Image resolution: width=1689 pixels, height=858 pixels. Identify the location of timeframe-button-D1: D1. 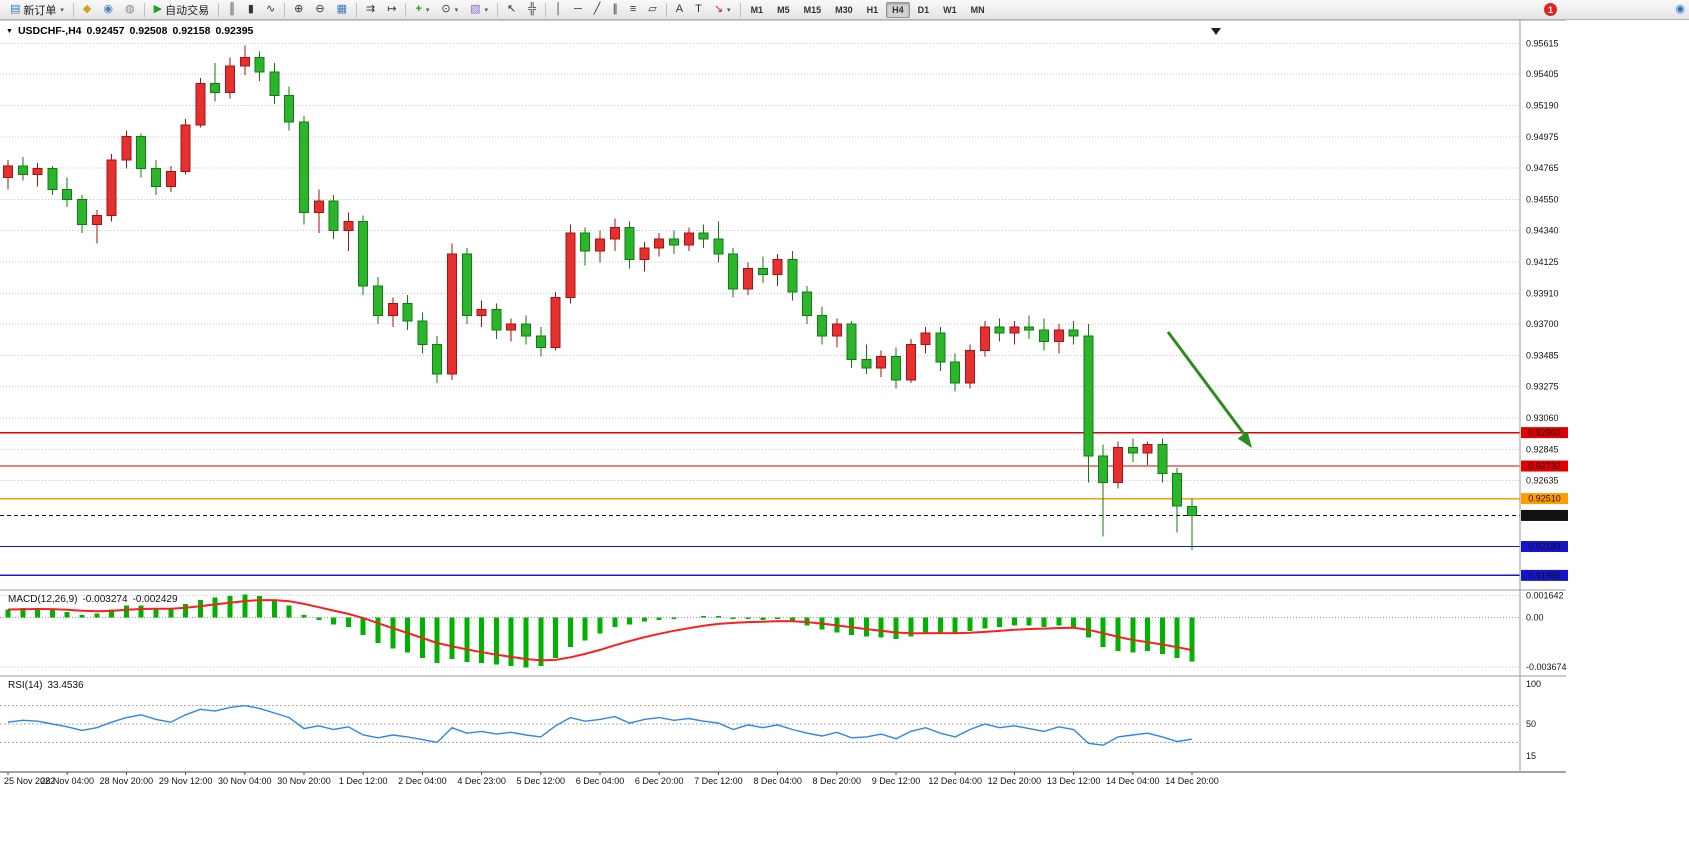
(923, 9).